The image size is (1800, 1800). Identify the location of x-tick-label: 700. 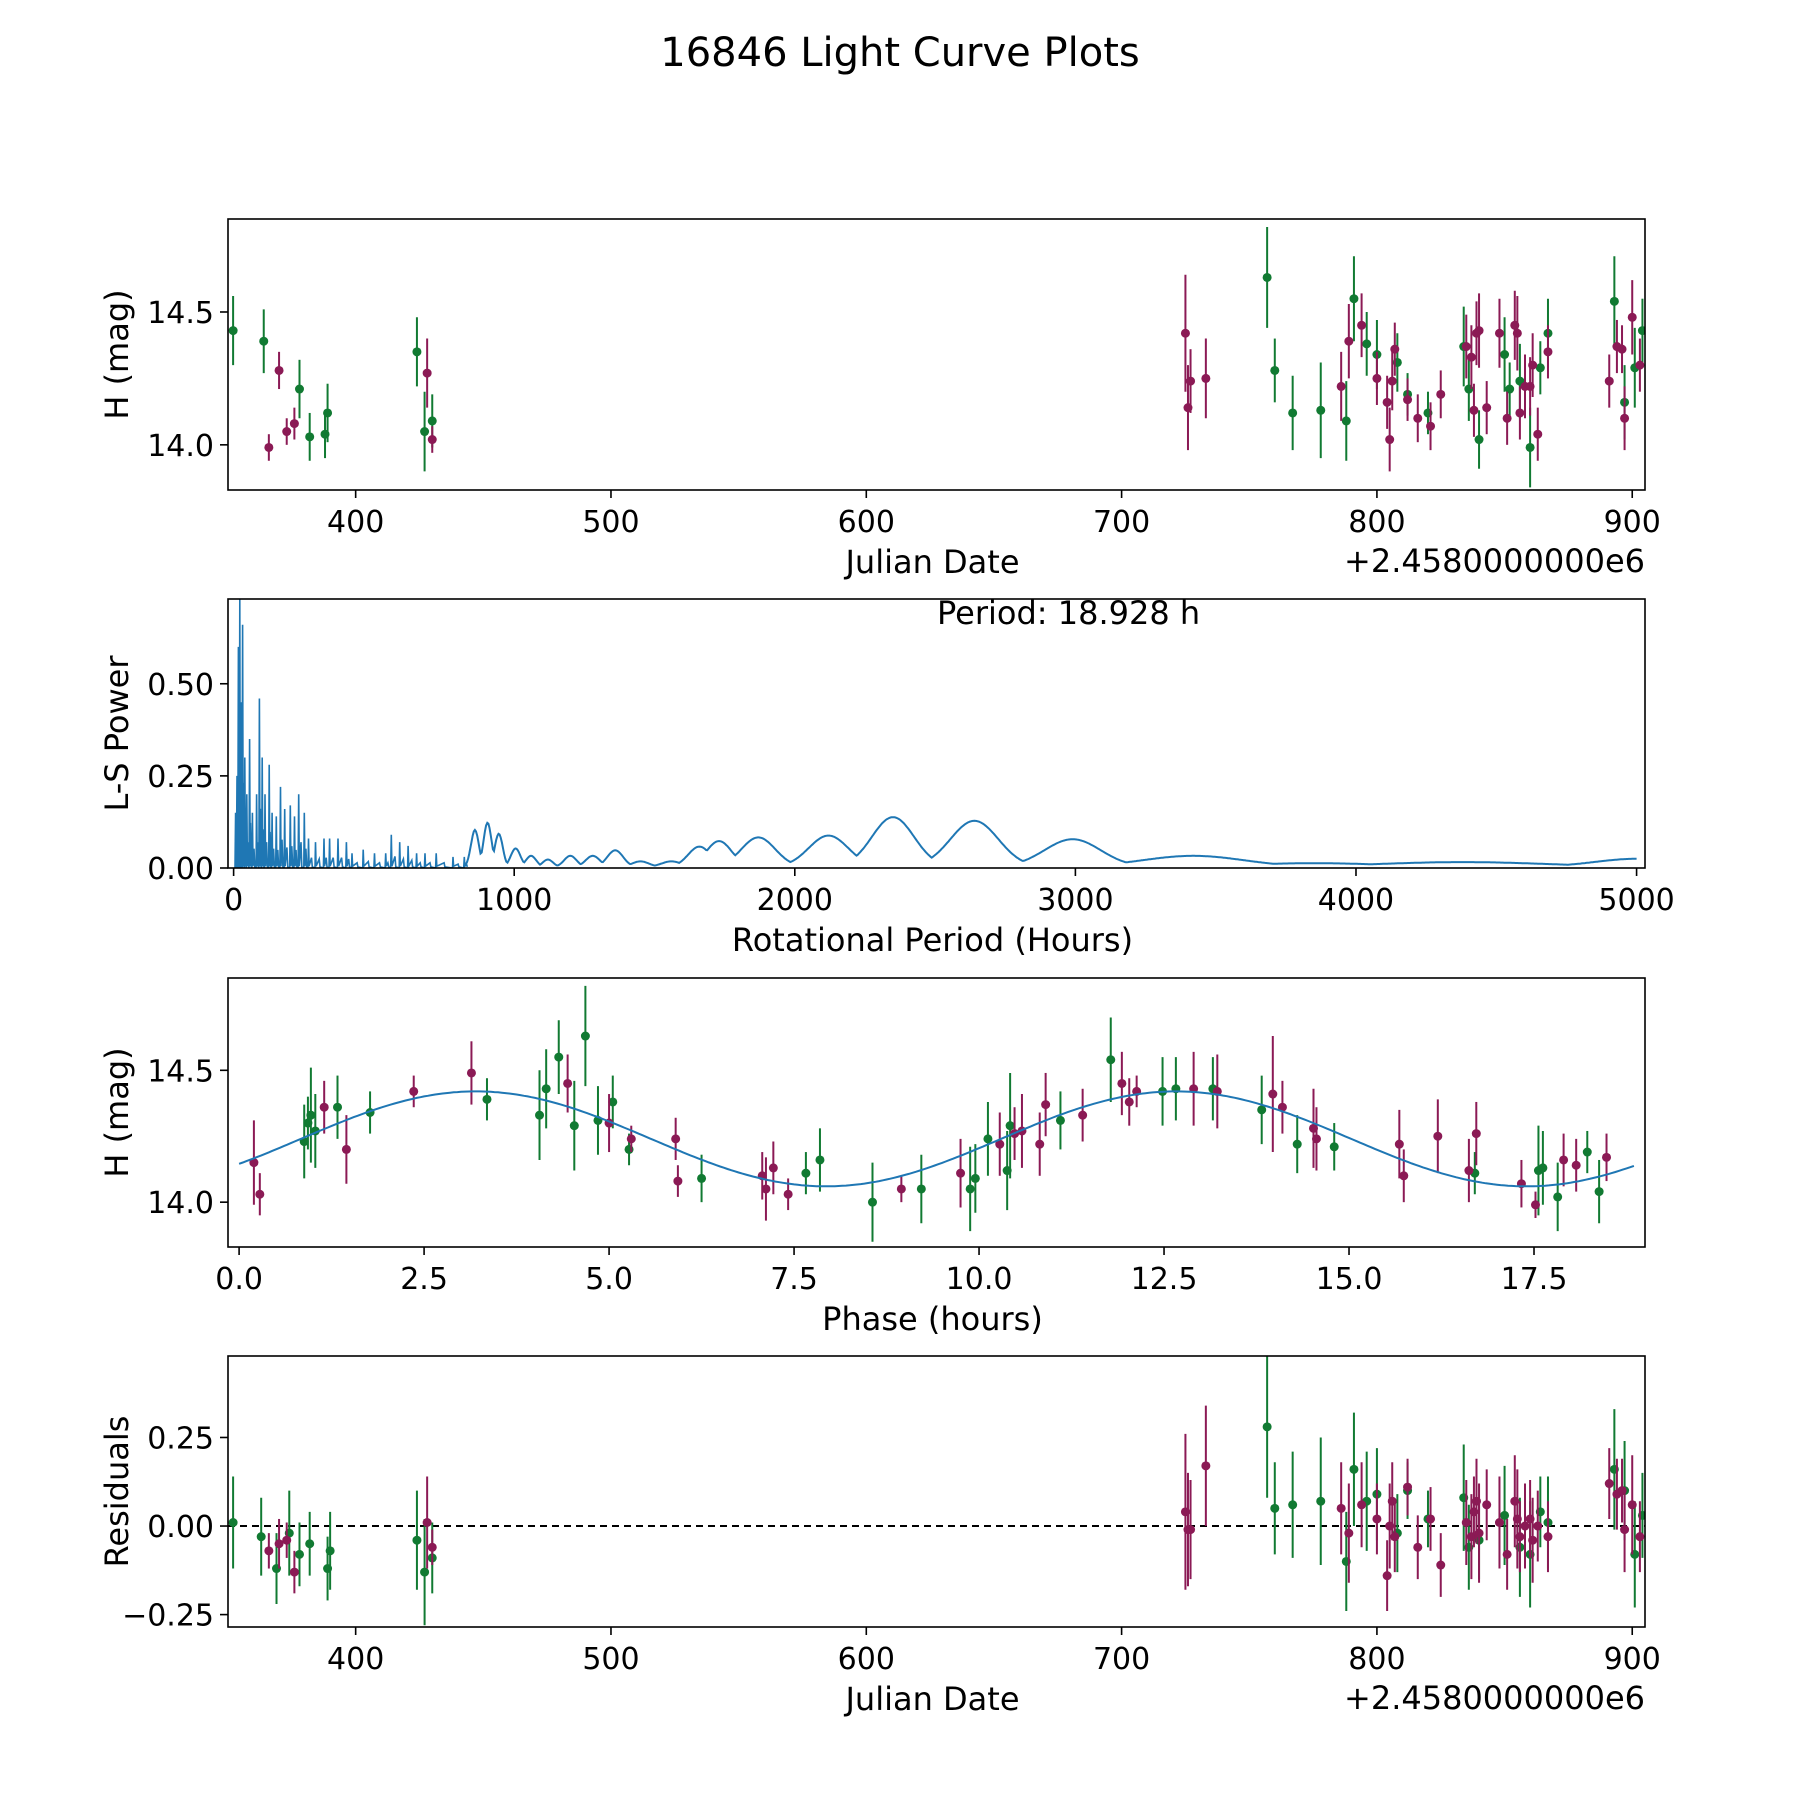
(1121, 522).